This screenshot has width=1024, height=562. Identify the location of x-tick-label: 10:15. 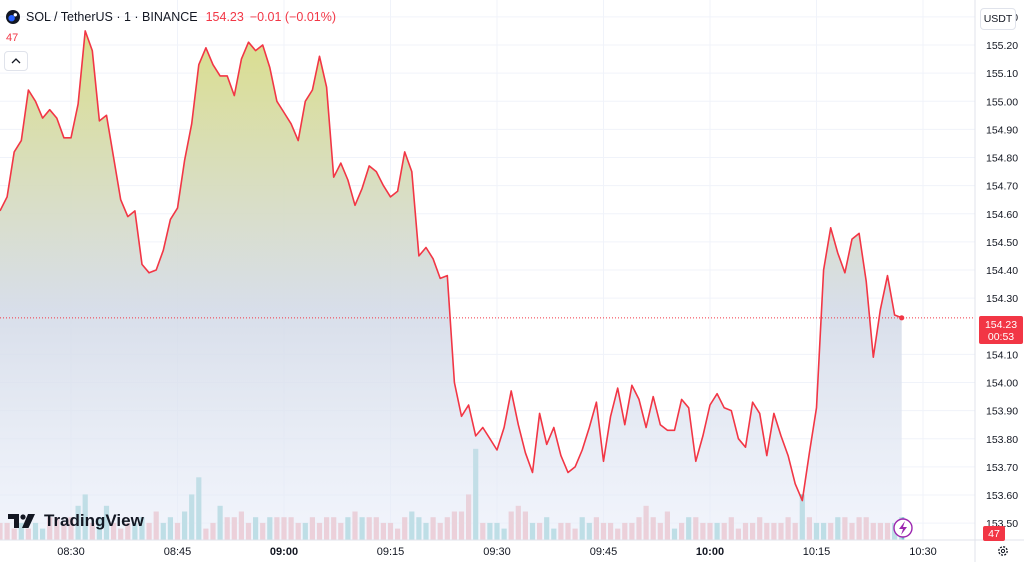
(817, 552).